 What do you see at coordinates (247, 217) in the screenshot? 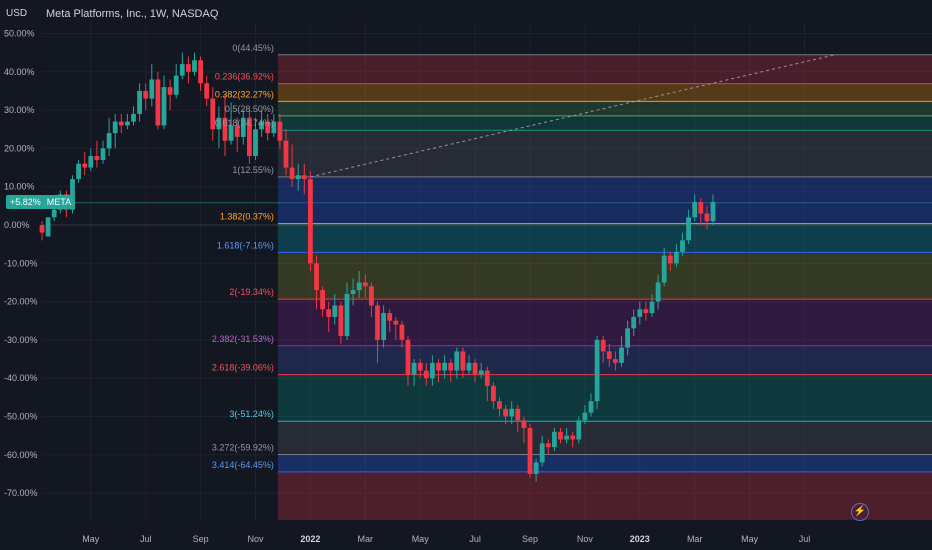
I see `fib-label-1.382: 1.382(0.37%)` at bounding box center [247, 217].